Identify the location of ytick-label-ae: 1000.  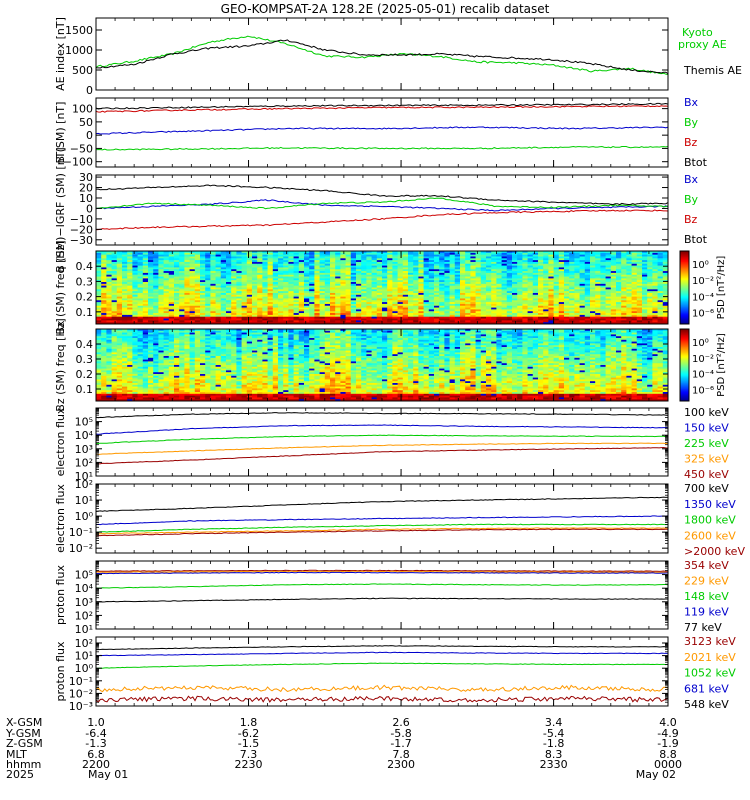
(79, 50).